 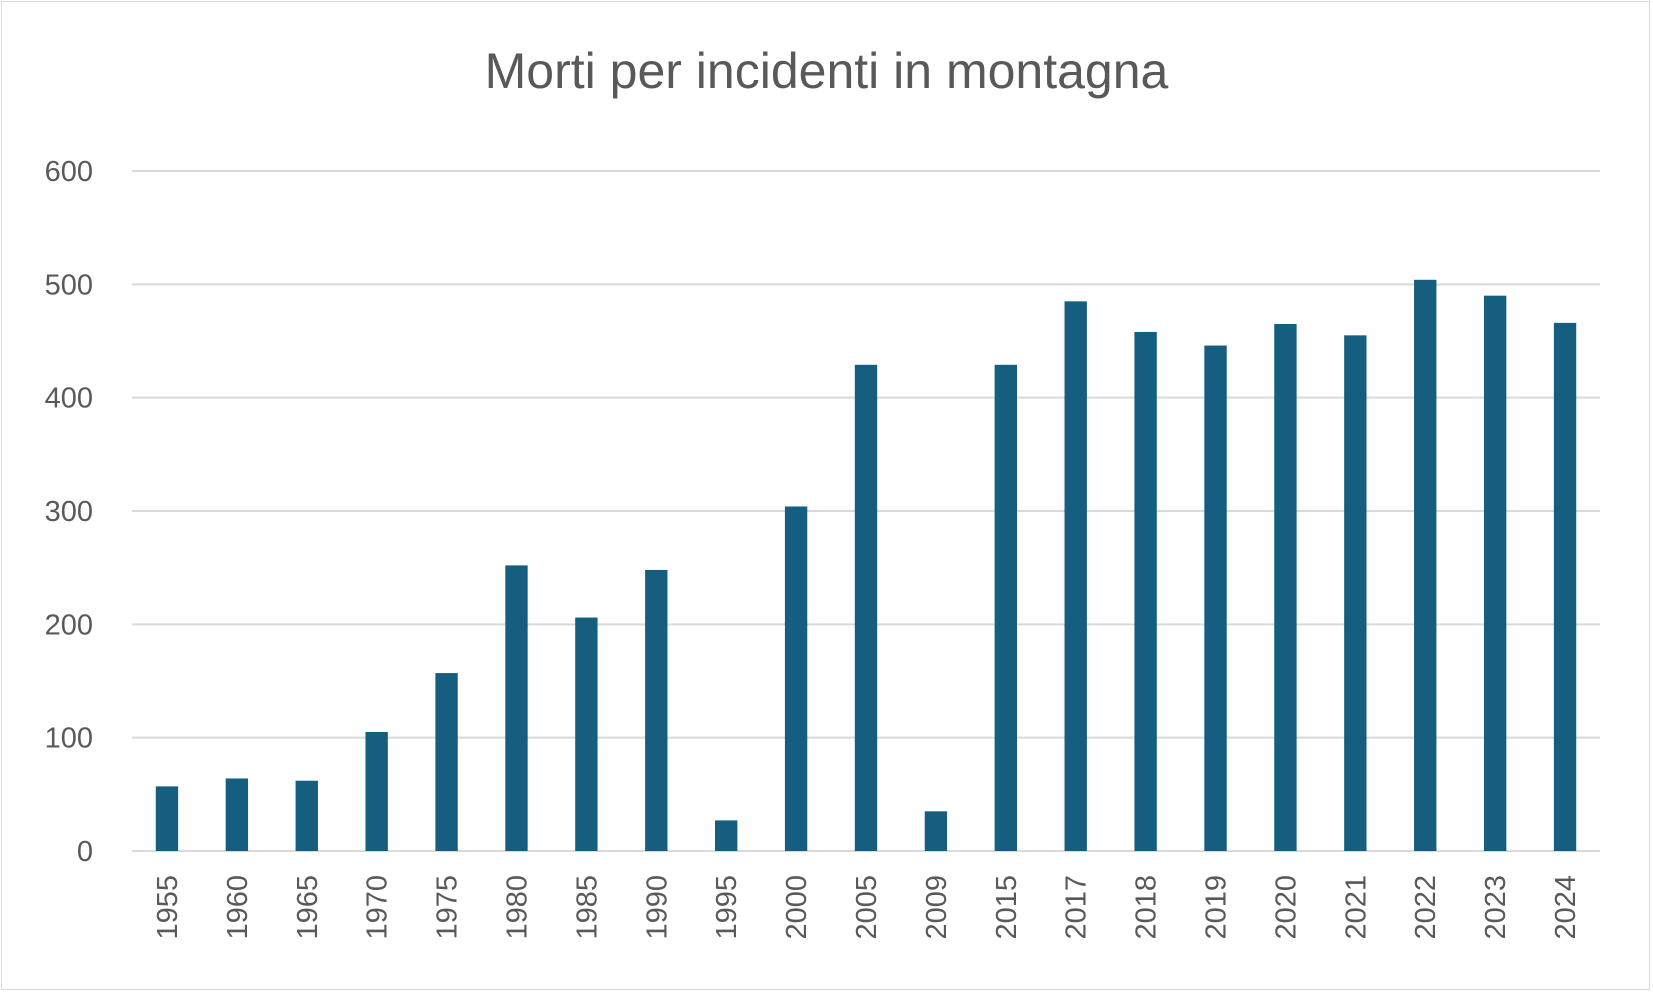 I want to click on bar-2009, so click(x=936, y=831).